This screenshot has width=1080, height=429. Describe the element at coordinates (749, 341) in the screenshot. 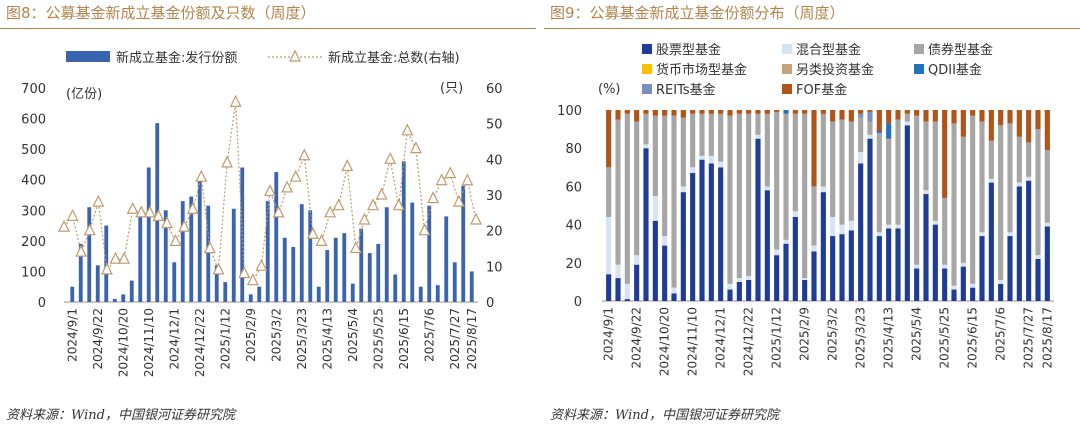

I see `x-tick-label: 2024/12/22` at that location.